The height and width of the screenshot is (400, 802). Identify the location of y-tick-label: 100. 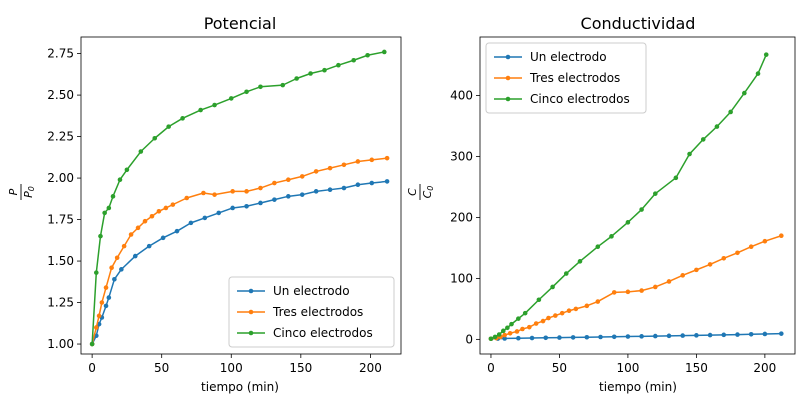
(461, 278).